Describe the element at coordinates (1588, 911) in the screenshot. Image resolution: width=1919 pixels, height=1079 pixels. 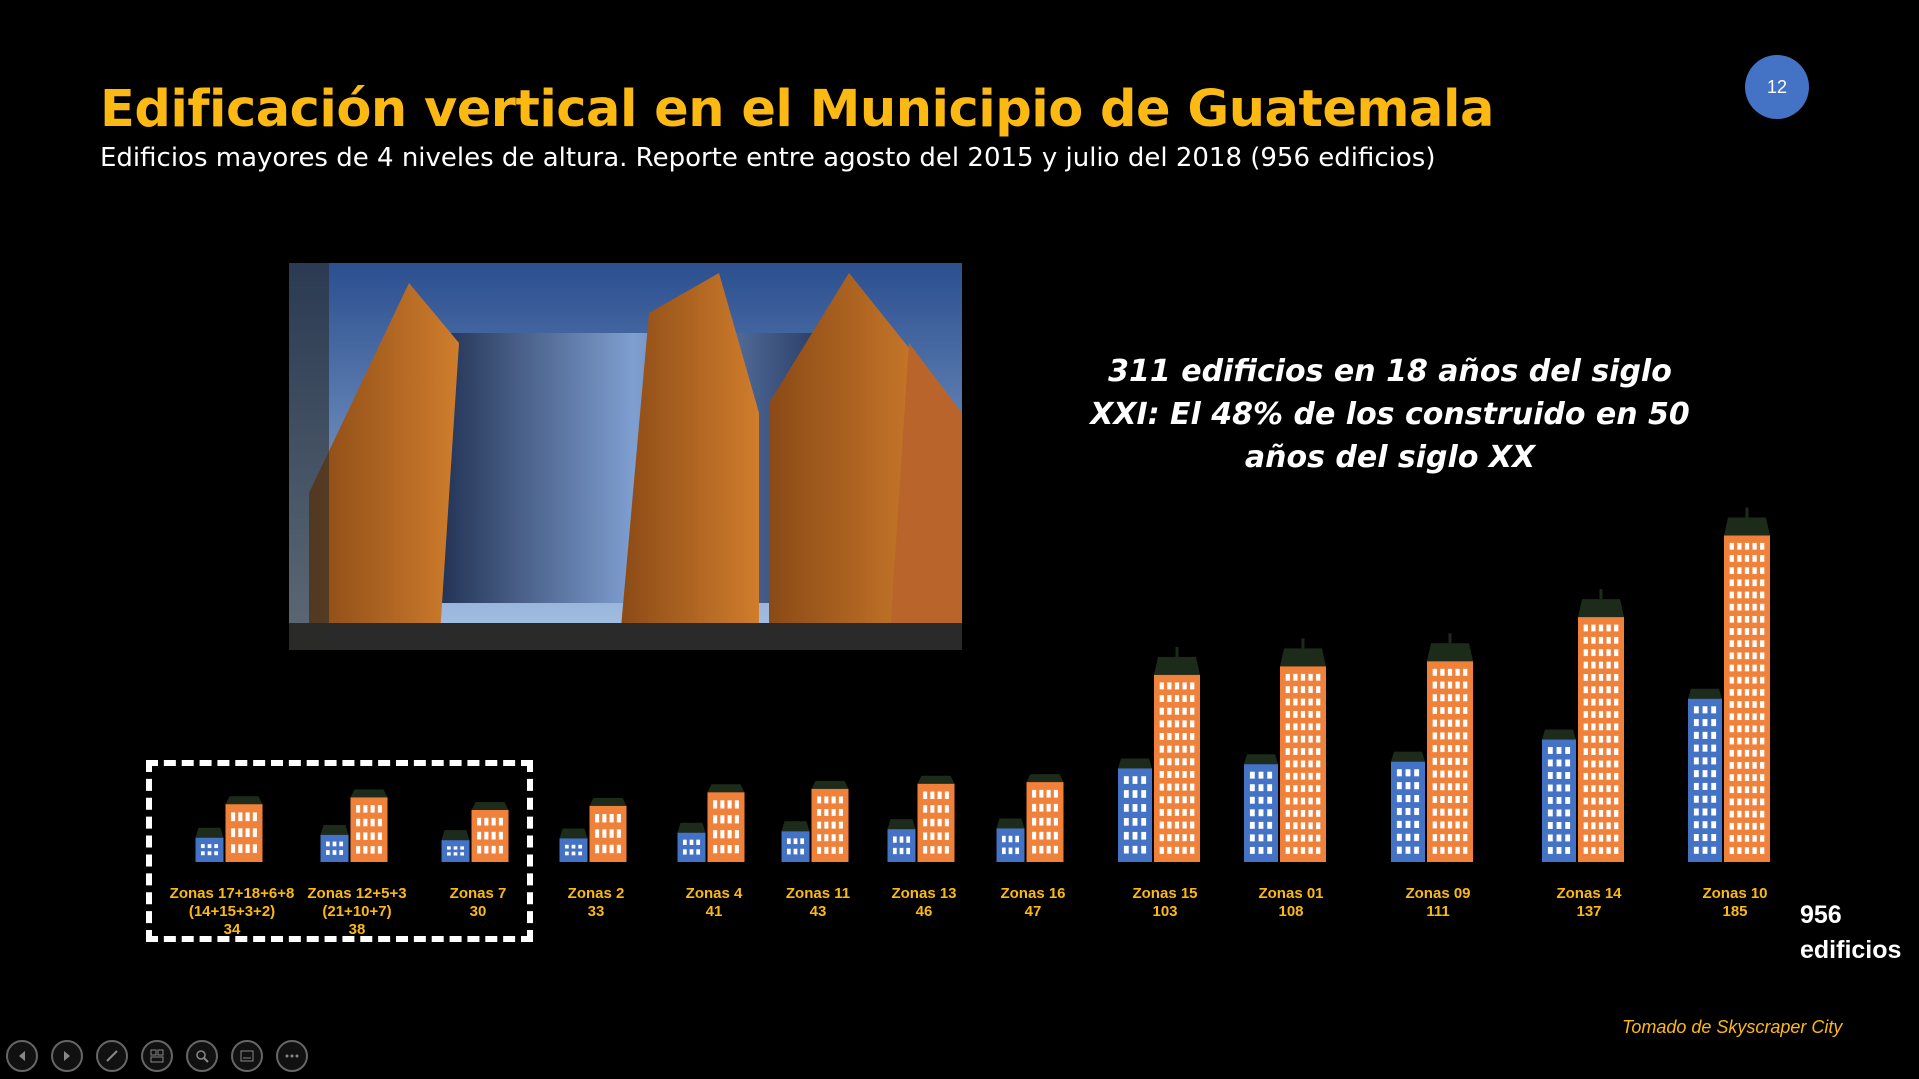
I see `value-label-11: 137` at that location.